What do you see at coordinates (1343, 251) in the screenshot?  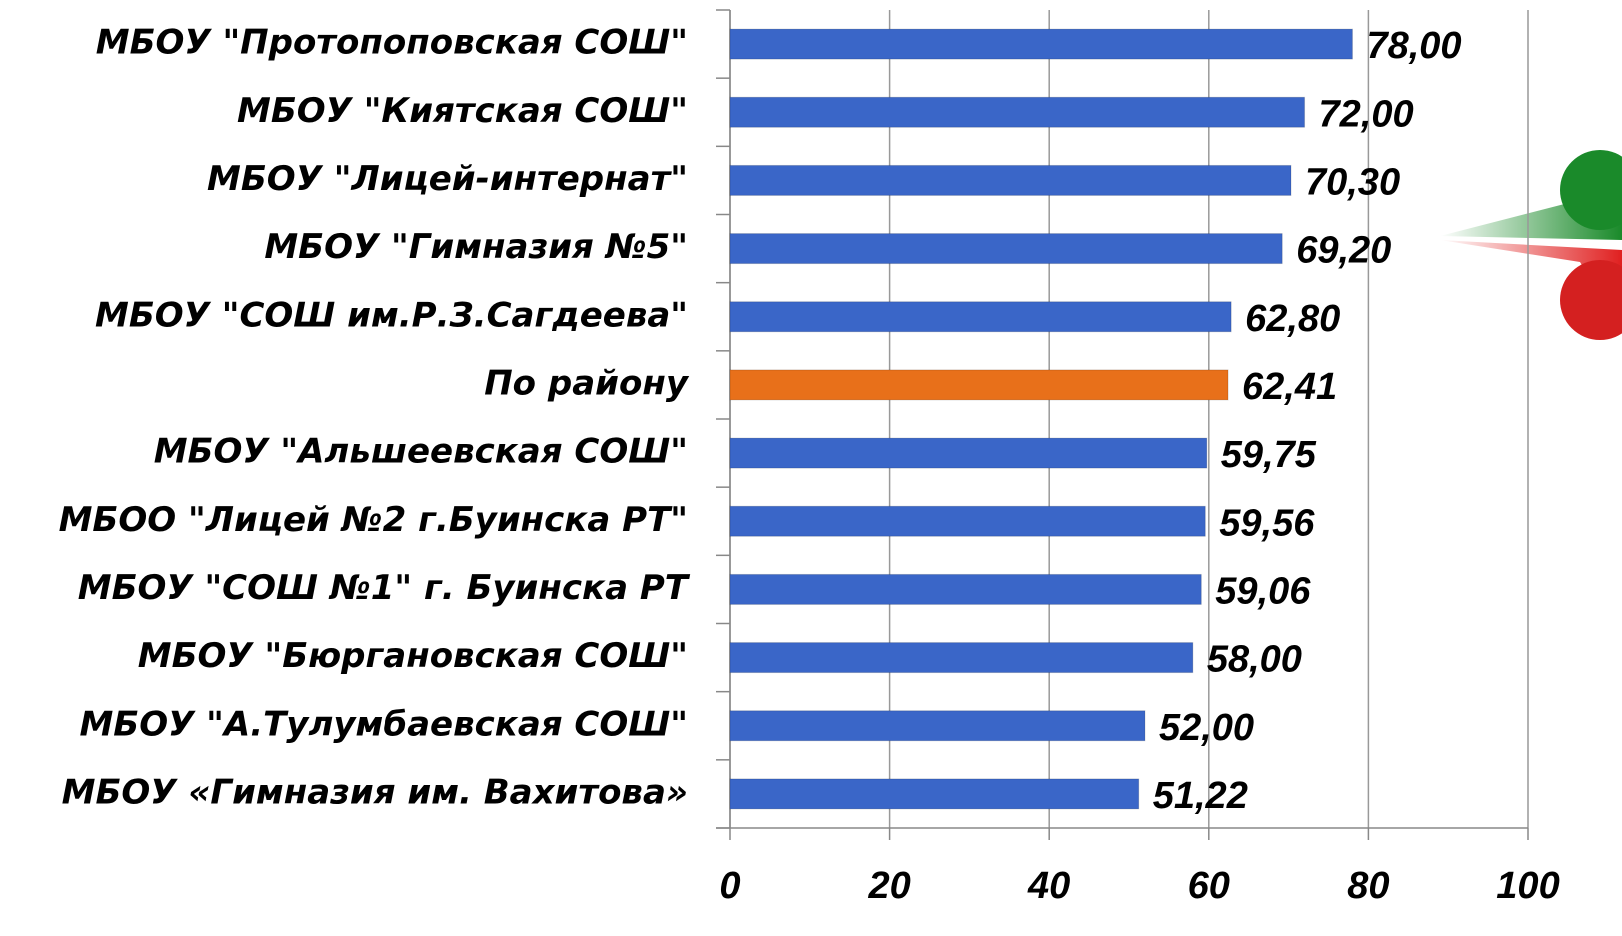 I see `value-label: 69,20` at bounding box center [1343, 251].